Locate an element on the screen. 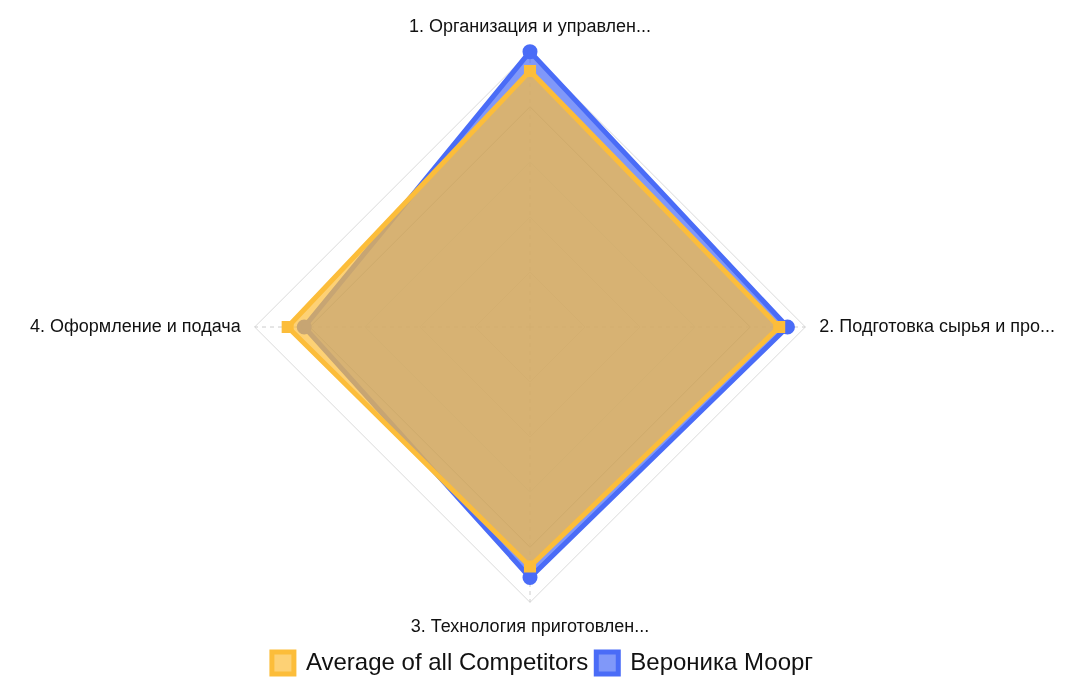  legend-label: Average of all Competitors is located at coordinates (447, 661).